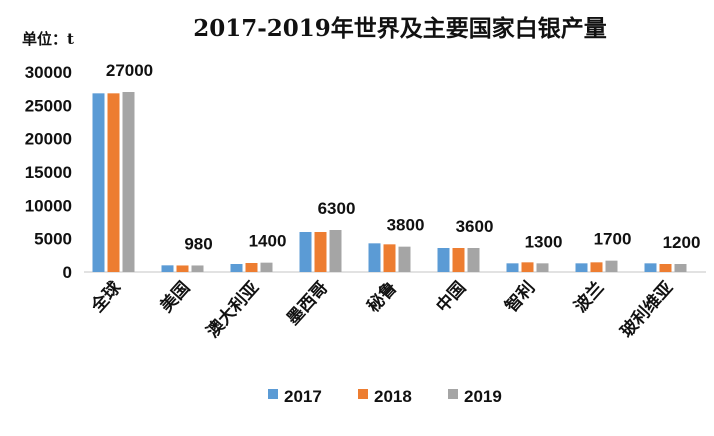  I want to click on category-label: 墨西哥, so click(307, 303).